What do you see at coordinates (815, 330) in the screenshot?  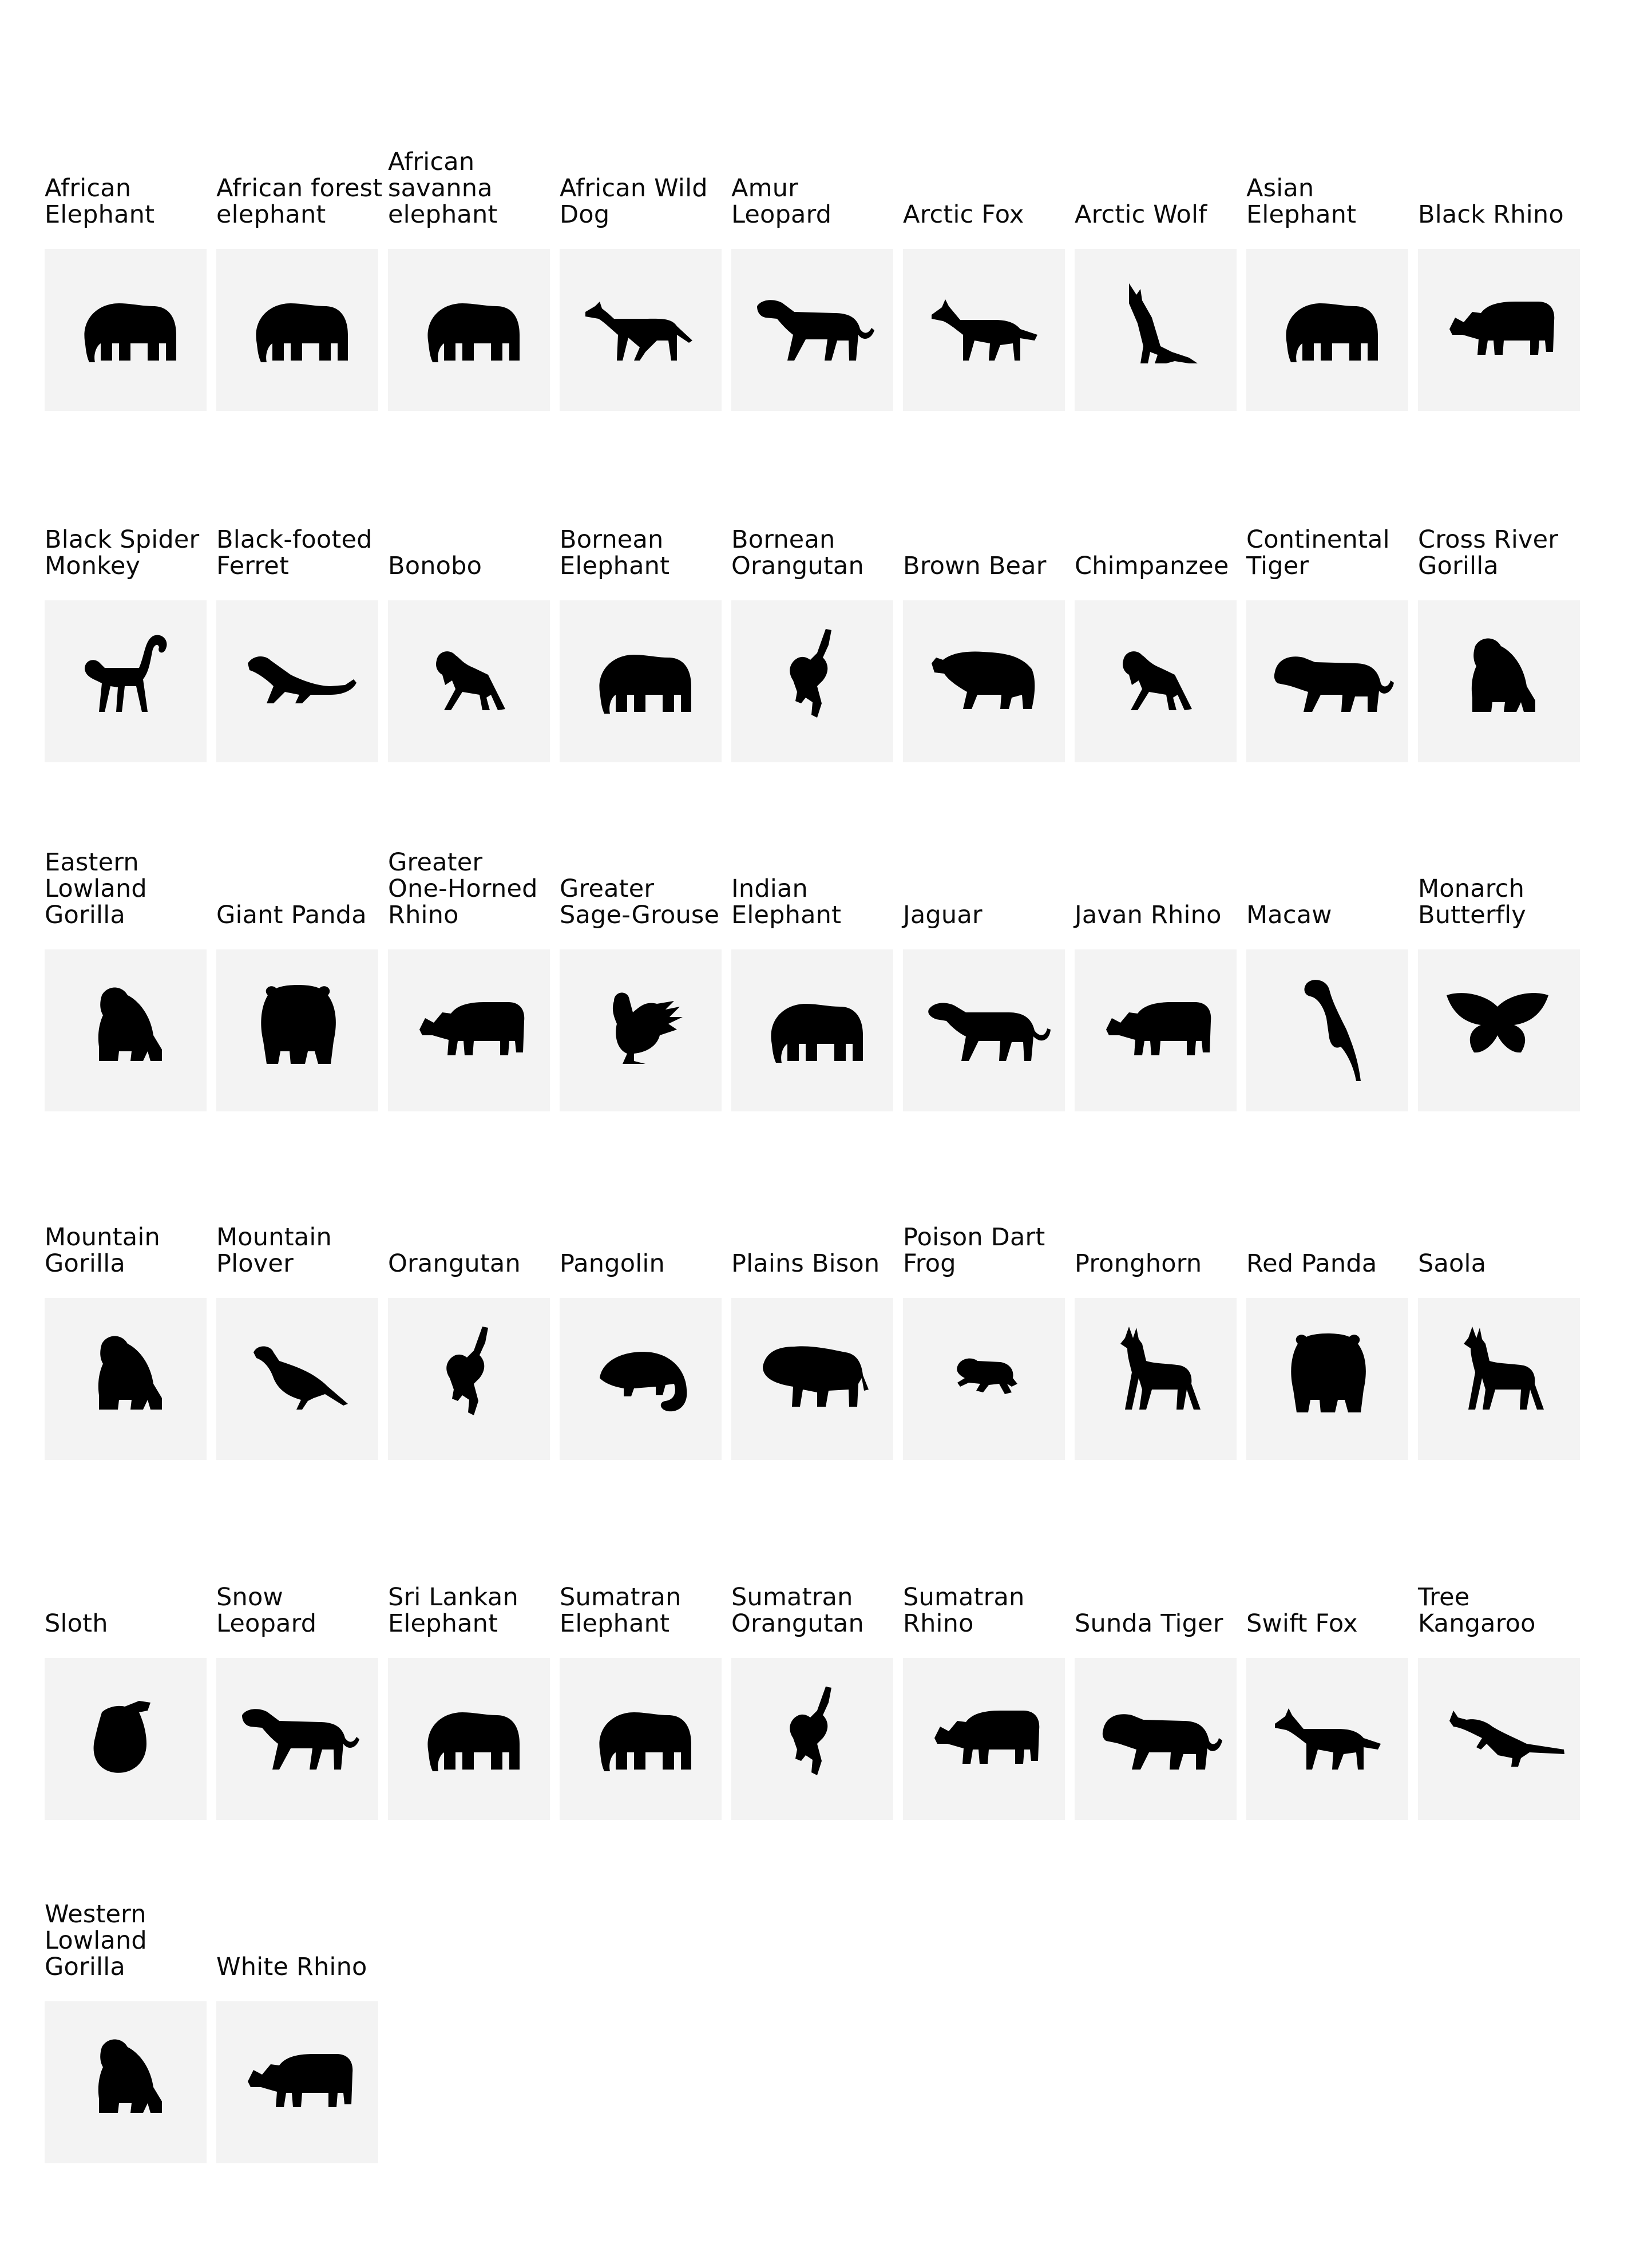 I see `leopard-icon` at bounding box center [815, 330].